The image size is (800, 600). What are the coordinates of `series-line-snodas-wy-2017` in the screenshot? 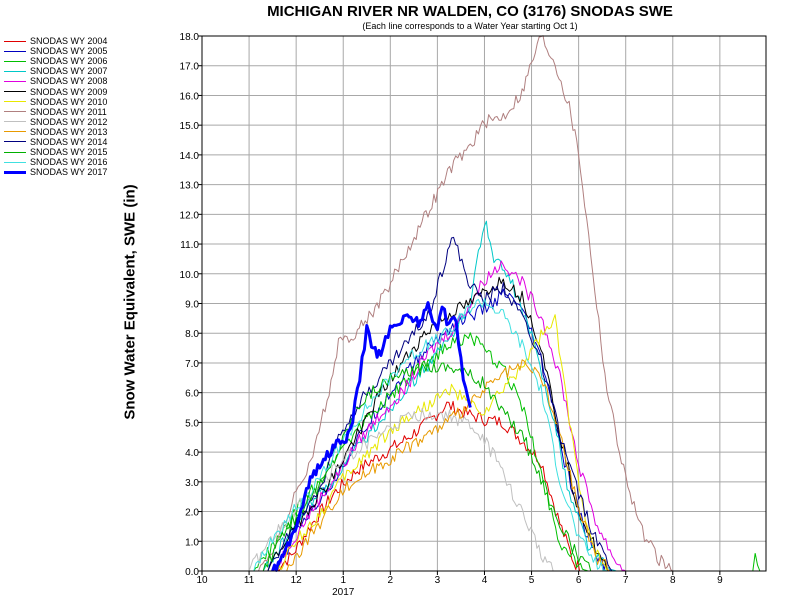 It's located at (371, 436).